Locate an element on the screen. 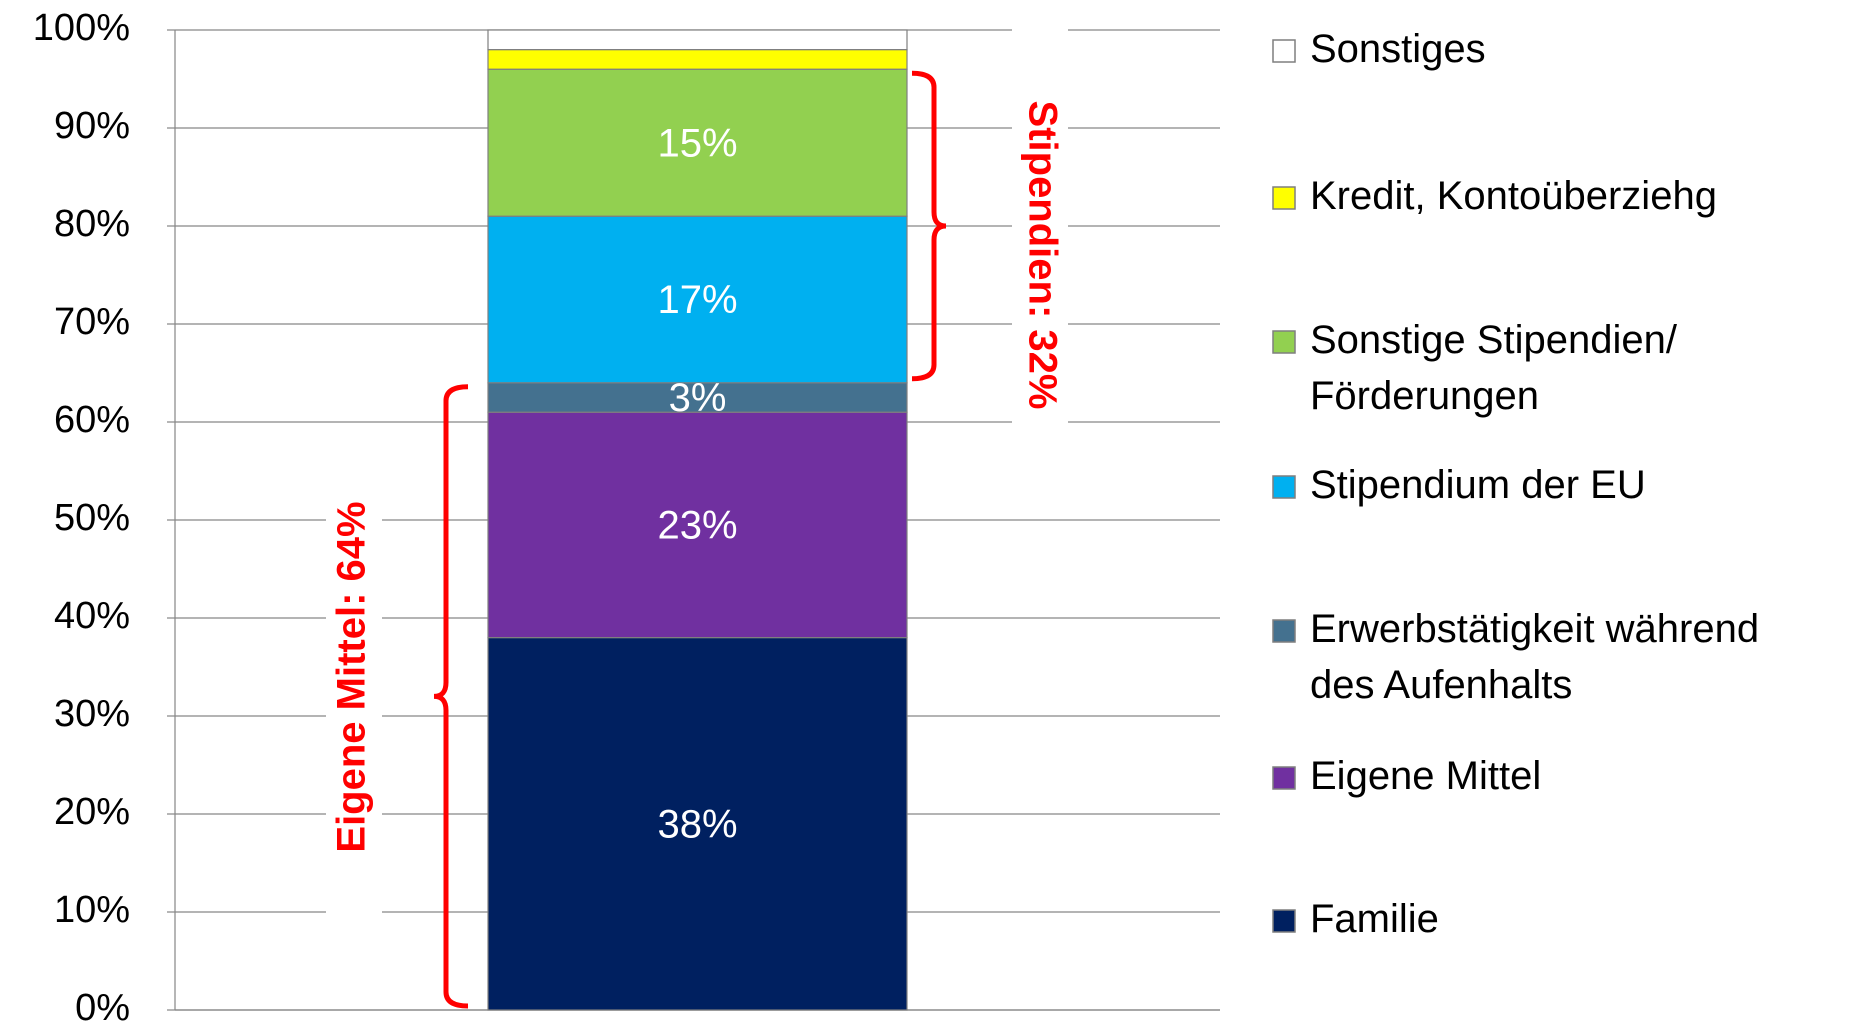  data-label: 23% is located at coordinates (697, 525).